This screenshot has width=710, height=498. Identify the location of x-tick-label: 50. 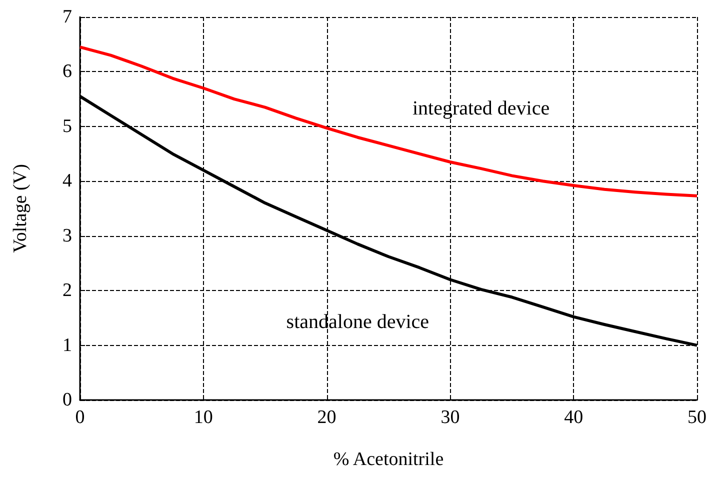
(697, 417).